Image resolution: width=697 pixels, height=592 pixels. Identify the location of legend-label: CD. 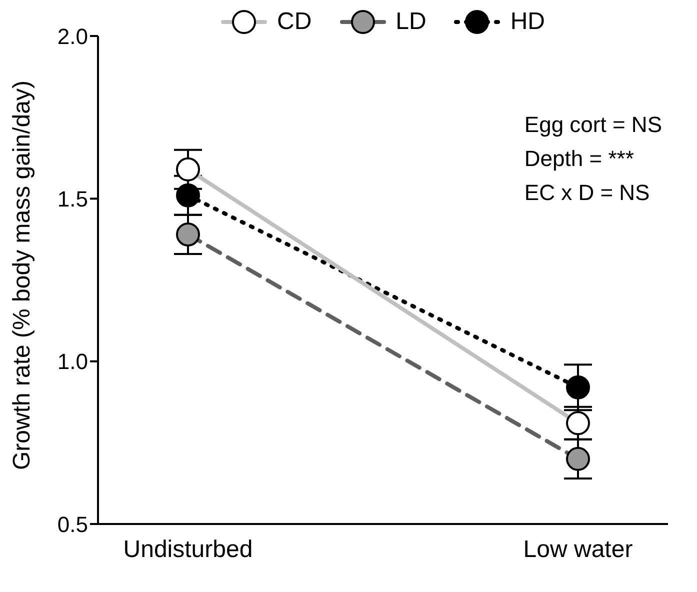
(294, 22).